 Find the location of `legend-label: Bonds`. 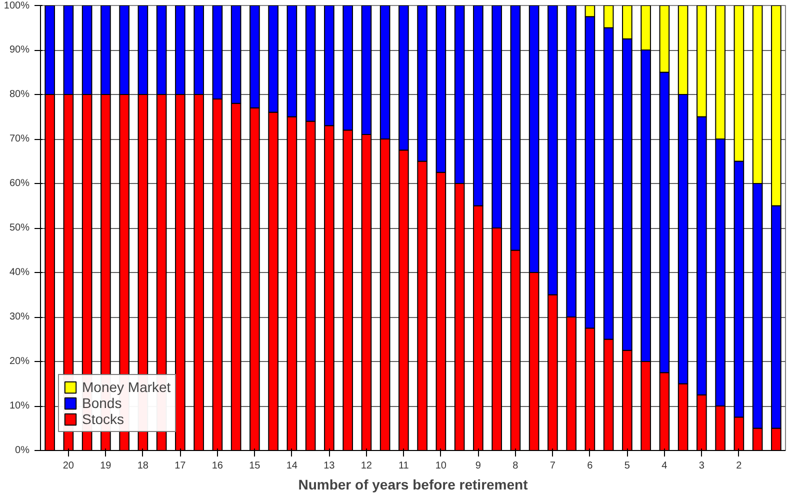

legend-label: Bonds is located at coordinates (102, 403).